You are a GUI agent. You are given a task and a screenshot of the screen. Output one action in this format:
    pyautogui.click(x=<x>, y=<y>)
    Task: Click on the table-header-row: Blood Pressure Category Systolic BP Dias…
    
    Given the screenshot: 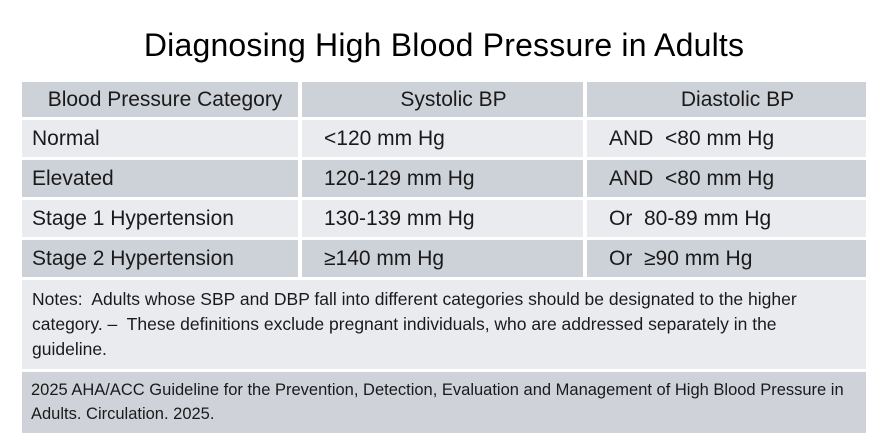 What is the action you would take?
    pyautogui.click(x=444, y=99)
    